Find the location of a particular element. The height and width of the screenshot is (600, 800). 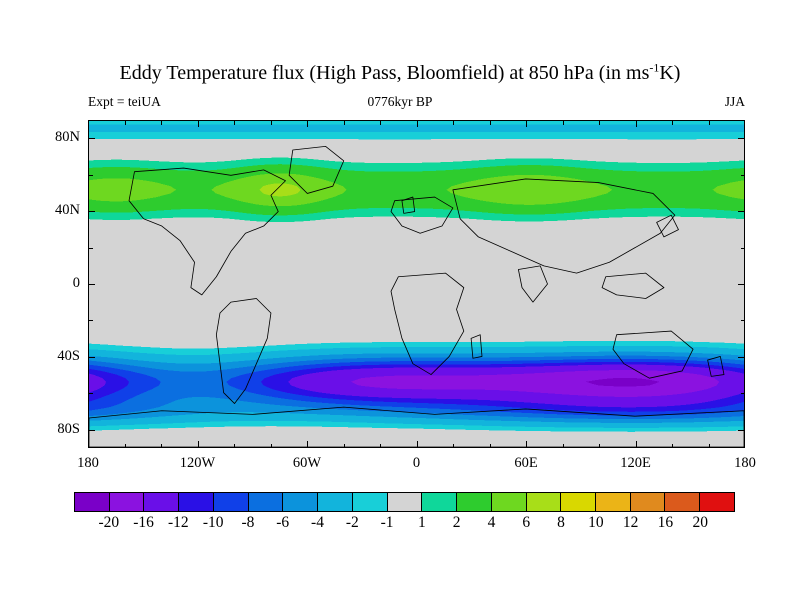

xtick-top--160 is located at coordinates (125, 122).